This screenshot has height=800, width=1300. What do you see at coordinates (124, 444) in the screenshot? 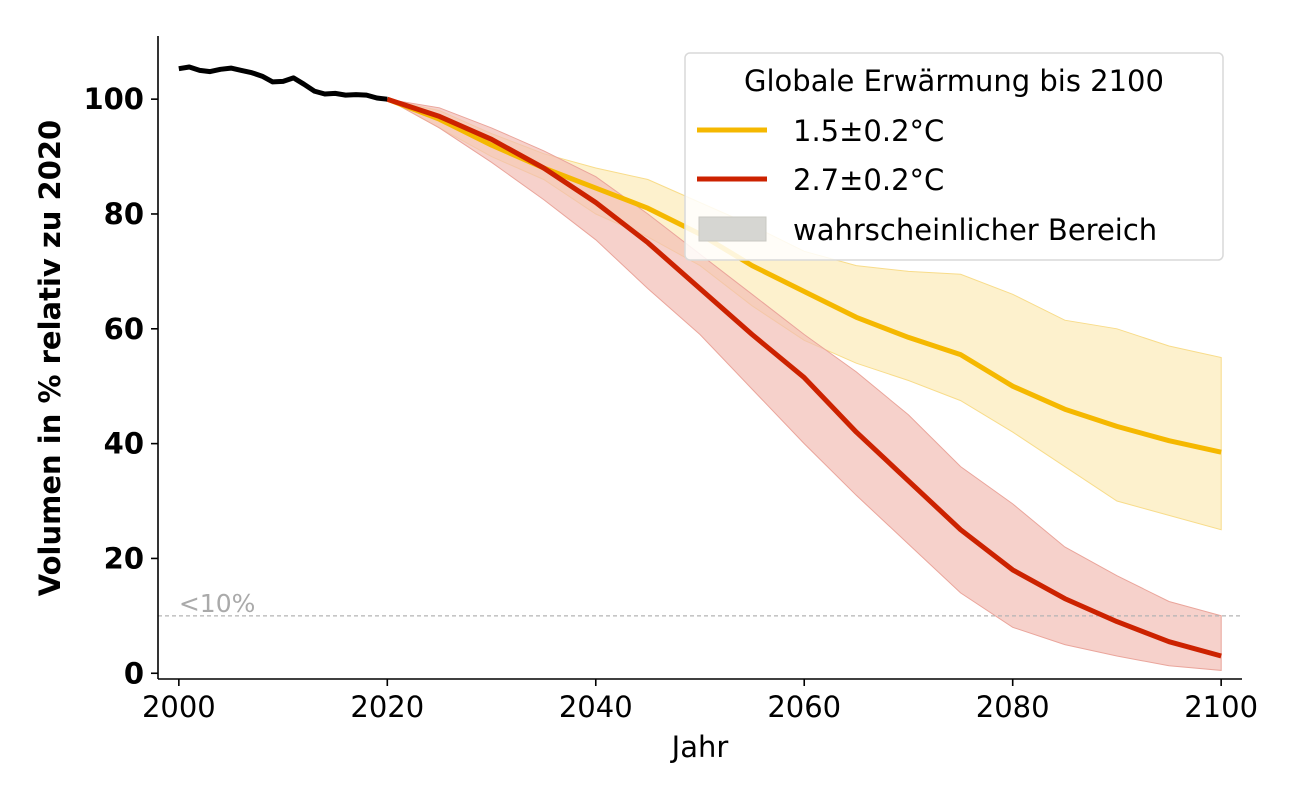
I see `y-tick-label: 40` at bounding box center [124, 444].